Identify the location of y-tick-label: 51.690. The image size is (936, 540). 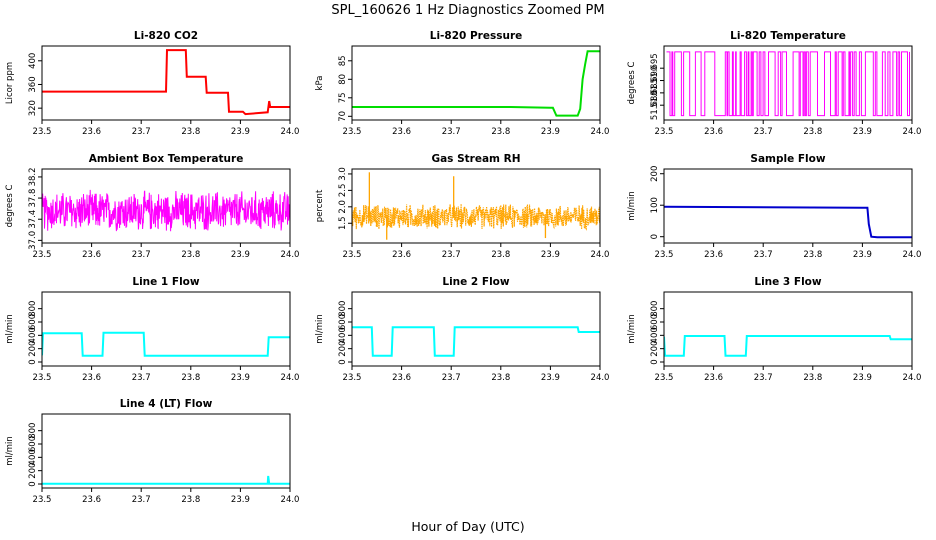
(655, 81).